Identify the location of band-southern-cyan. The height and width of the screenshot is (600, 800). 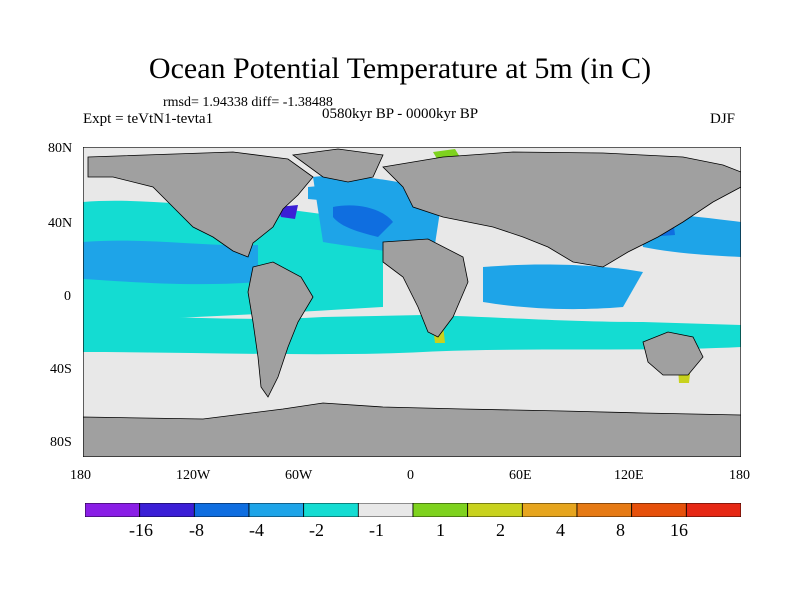
(412, 335).